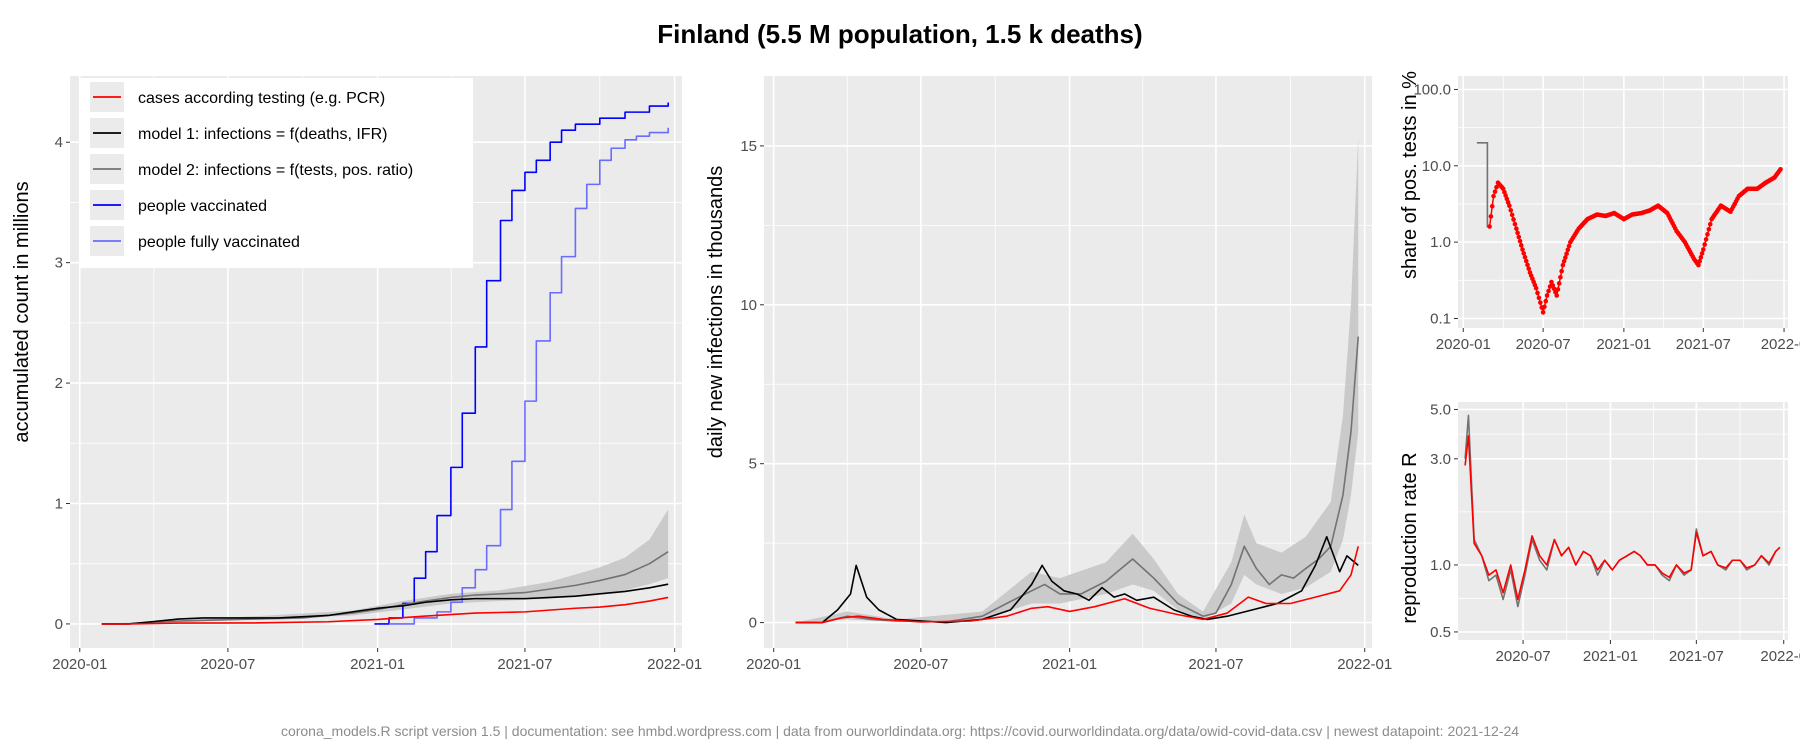 The image size is (1800, 750). I want to click on daily-x-tick-label: 2021-01, so click(1069, 664).